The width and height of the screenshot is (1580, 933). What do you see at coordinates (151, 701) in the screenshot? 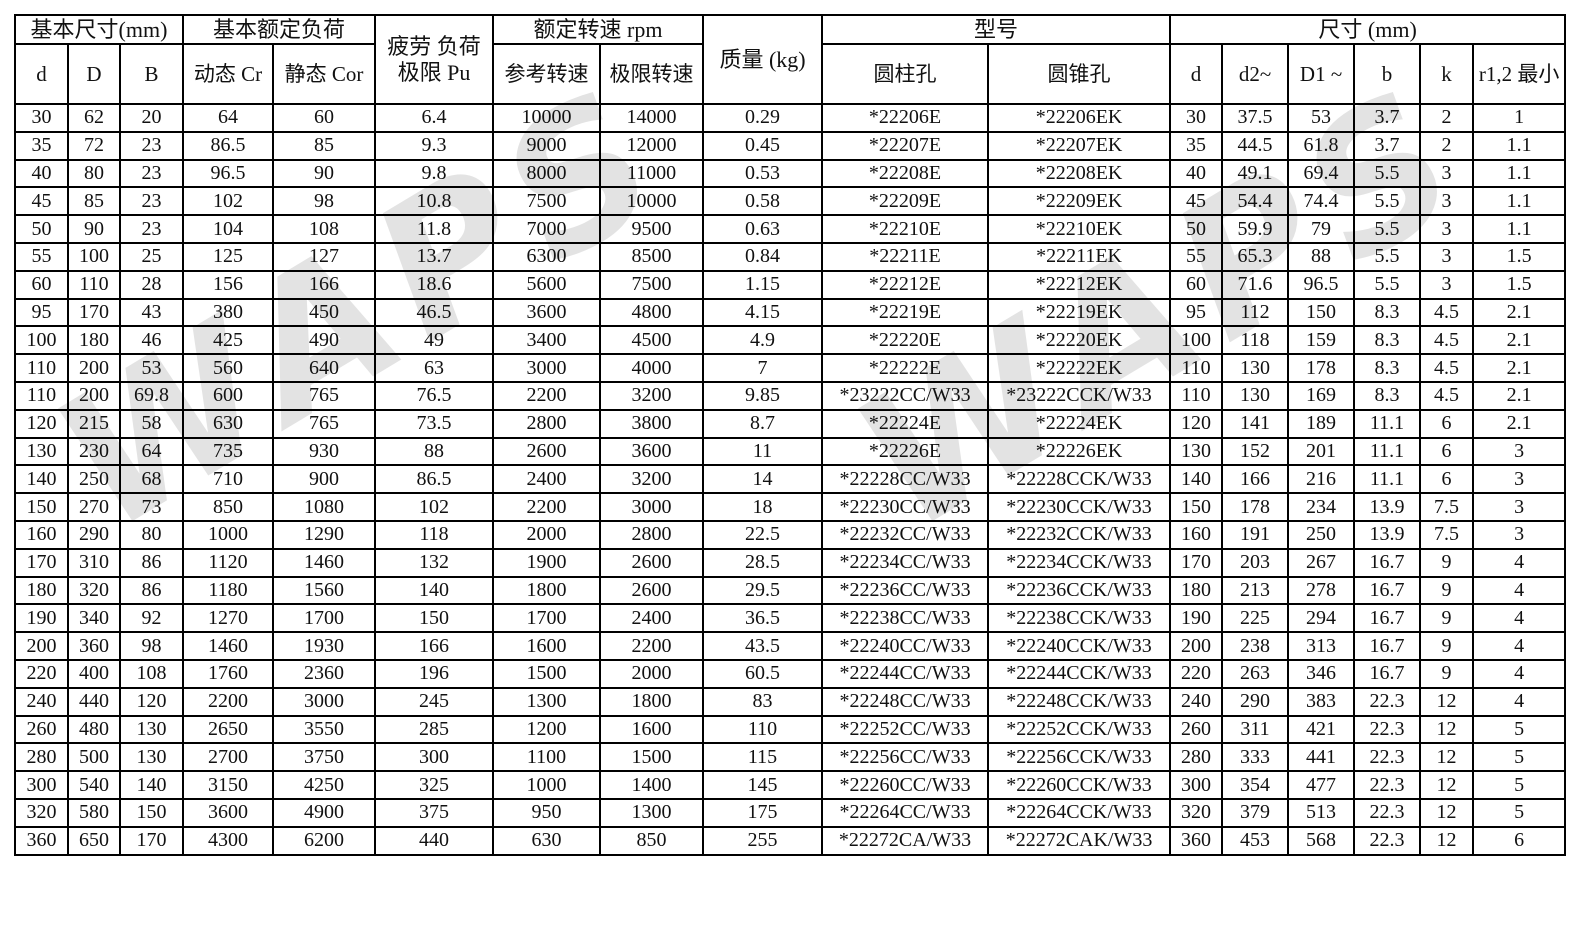
I see `table-cell: 120` at bounding box center [151, 701].